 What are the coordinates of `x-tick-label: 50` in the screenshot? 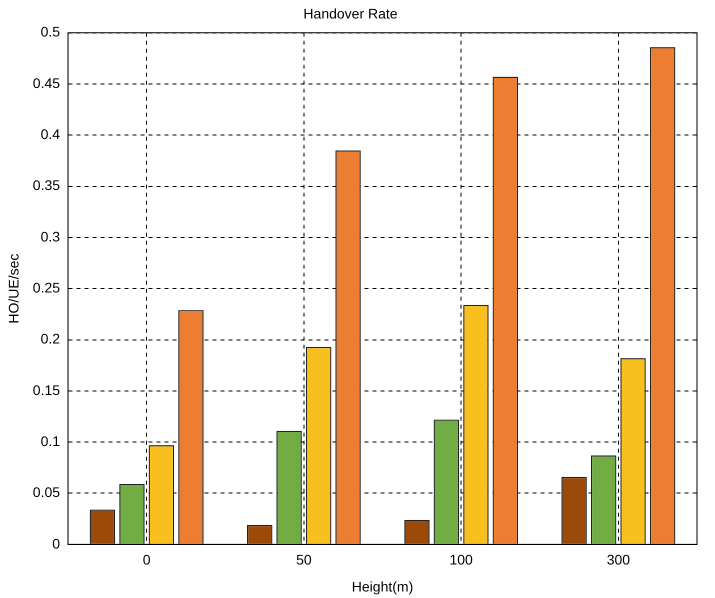 It's located at (304, 560).